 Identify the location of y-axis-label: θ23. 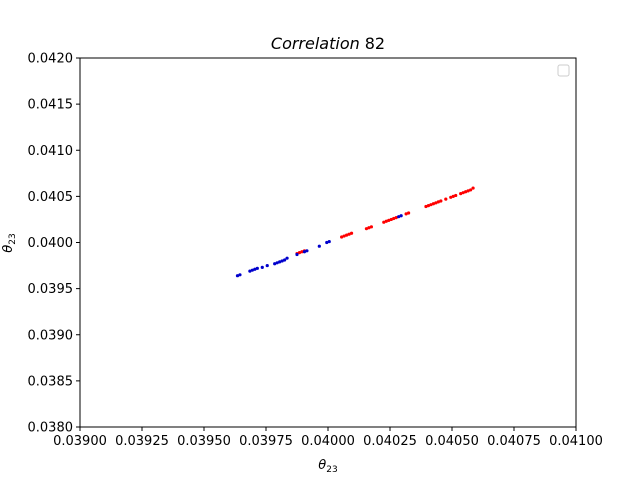
(9, 242).